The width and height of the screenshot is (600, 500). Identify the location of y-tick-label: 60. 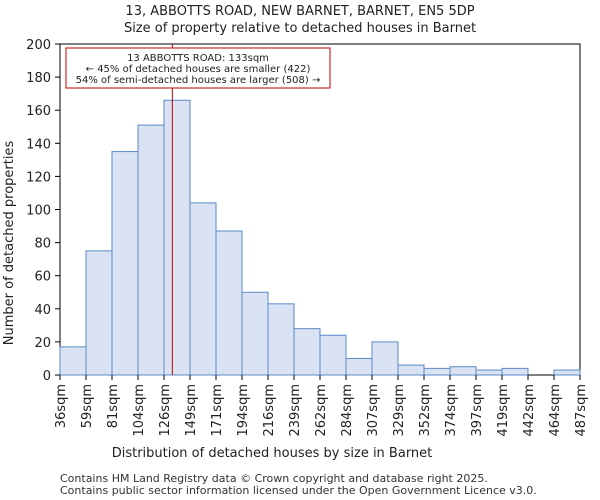
(42, 277).